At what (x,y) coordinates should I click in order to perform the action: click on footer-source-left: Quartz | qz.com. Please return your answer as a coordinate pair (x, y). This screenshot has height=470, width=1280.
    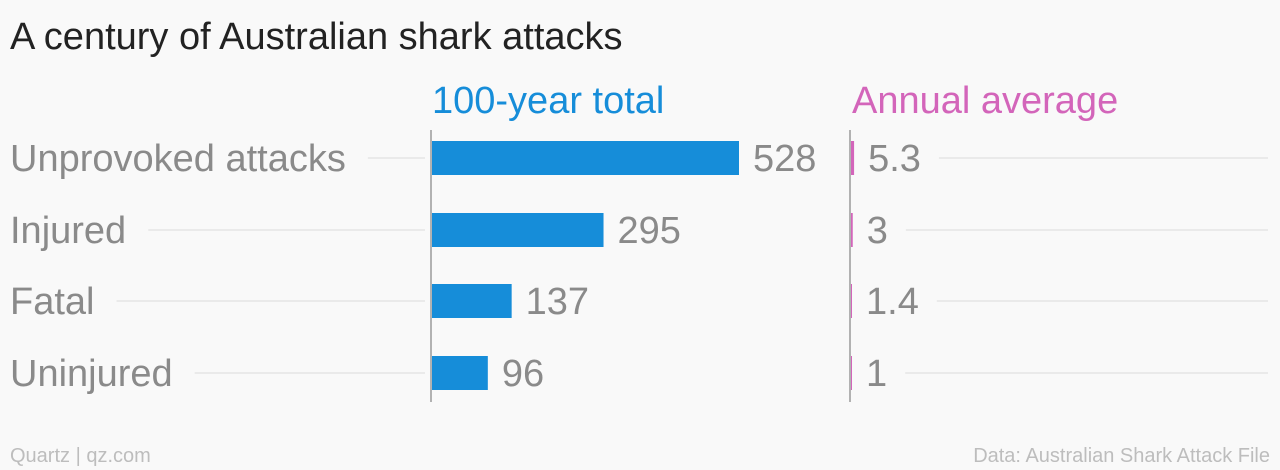
    Looking at the image, I should click on (80, 456).